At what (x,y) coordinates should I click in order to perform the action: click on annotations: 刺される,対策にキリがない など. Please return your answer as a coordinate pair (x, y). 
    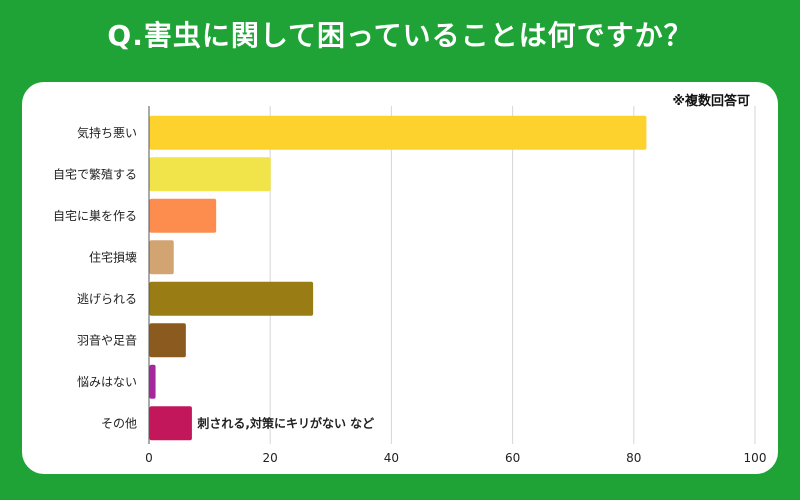
    Looking at the image, I should click on (285, 422).